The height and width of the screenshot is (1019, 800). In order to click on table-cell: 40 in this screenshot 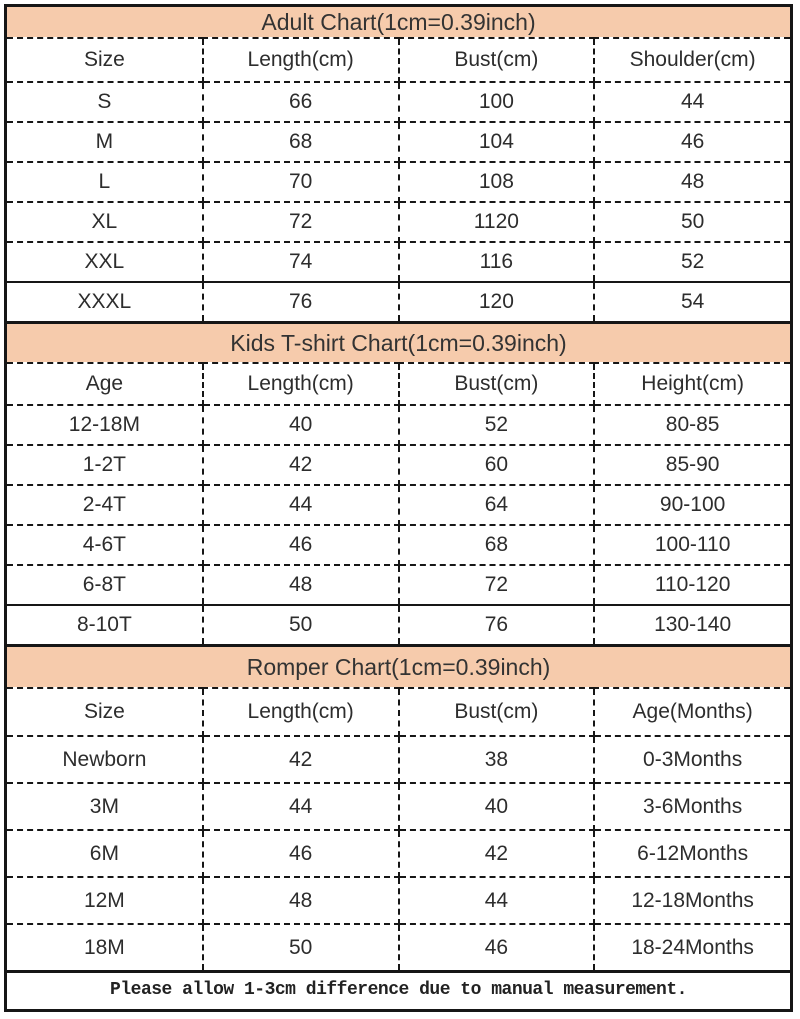, I will do `click(496, 806)`.